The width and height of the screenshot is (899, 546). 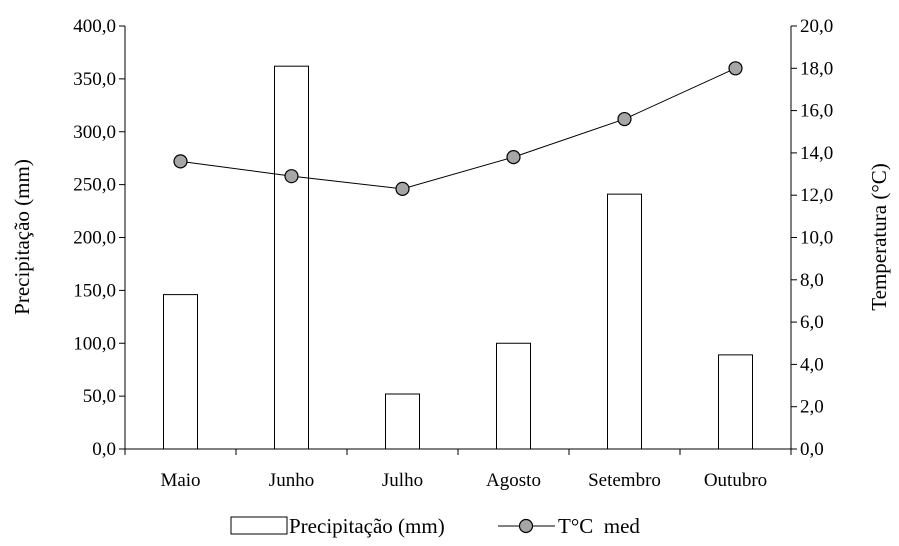 I want to click on x-tick-label: Junho, so click(x=291, y=480).